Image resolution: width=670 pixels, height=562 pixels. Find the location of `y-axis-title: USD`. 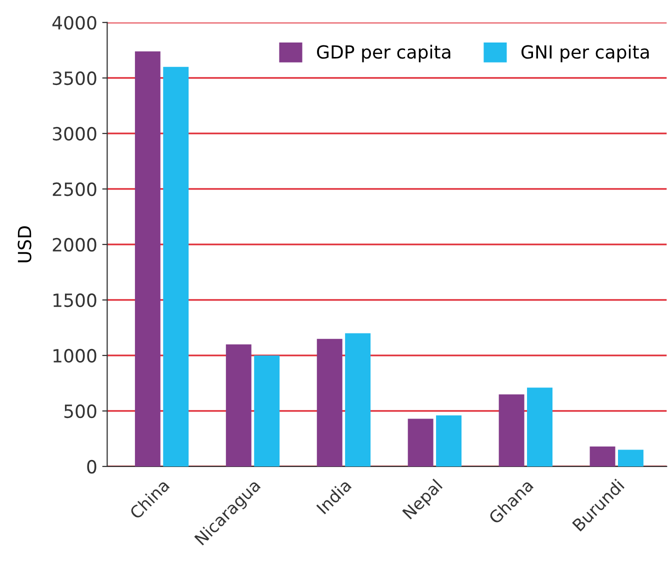

y-axis-title: USD is located at coordinates (25, 244).